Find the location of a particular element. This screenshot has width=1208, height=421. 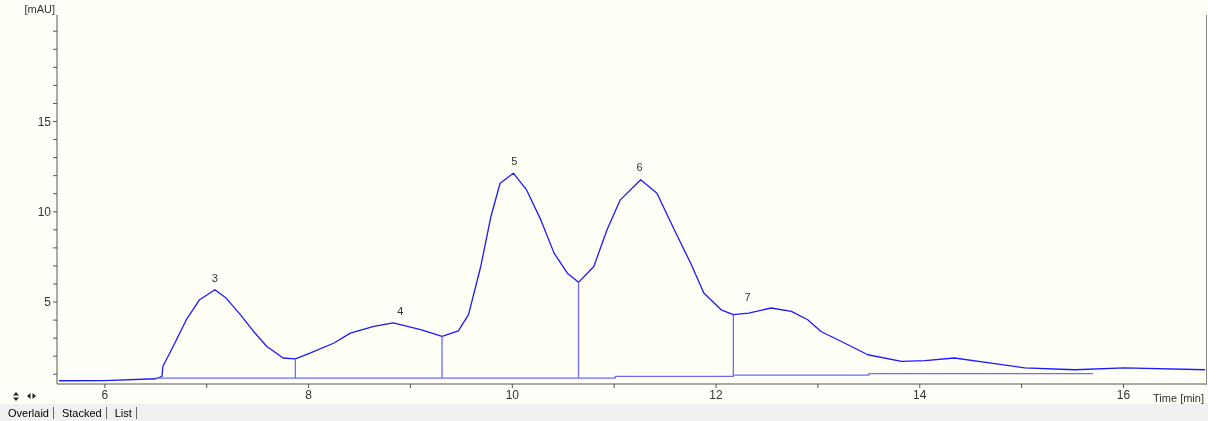

text: List is located at coordinates (124, 413).